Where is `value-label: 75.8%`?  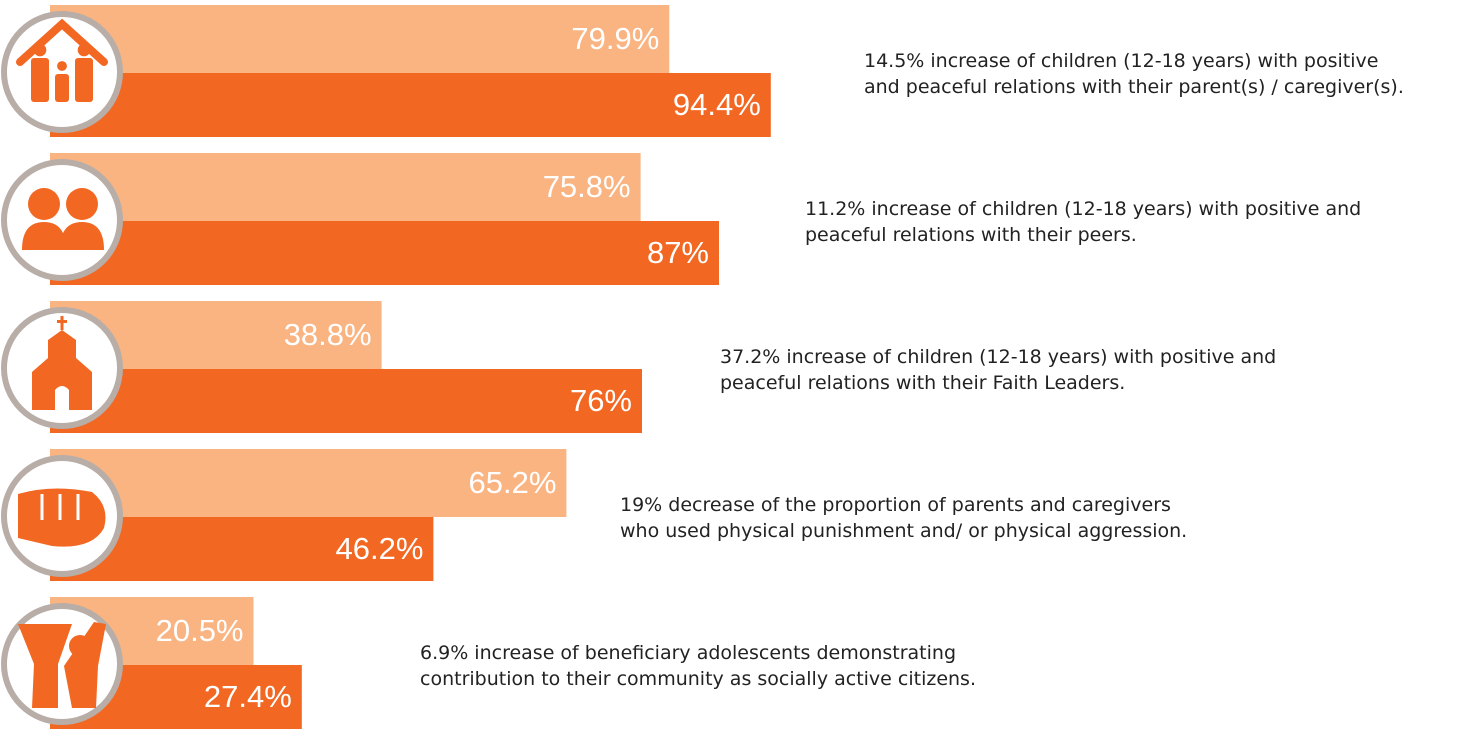 value-label: 75.8% is located at coordinates (587, 186).